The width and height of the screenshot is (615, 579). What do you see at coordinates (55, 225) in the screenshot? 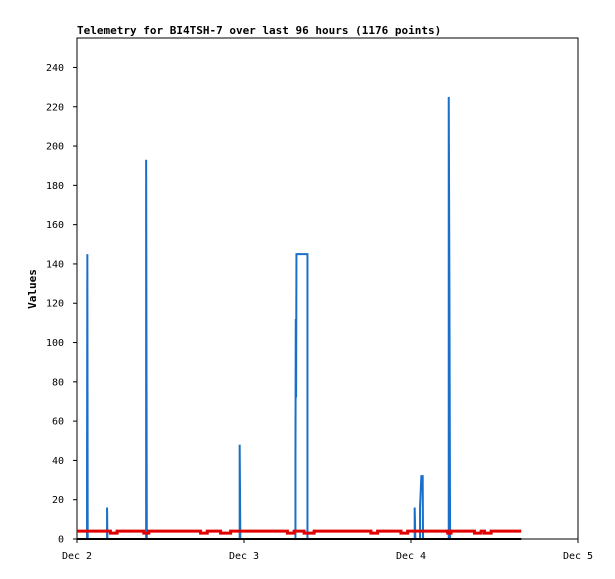
I see `y-tick-label: 160` at bounding box center [55, 225].